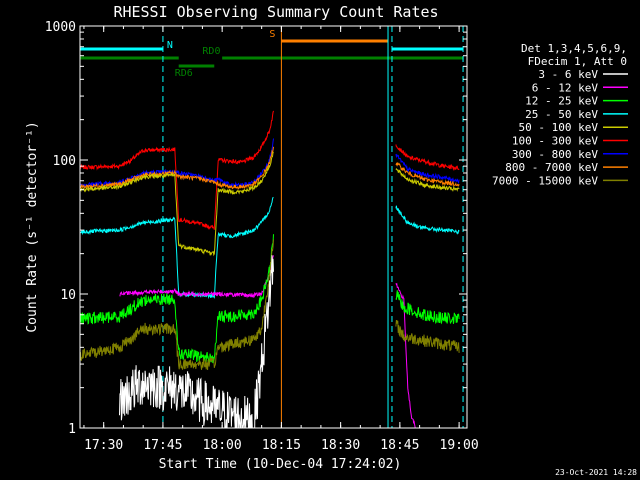 The image size is (640, 480). I want to click on plot-timestamp: 23-Oct-2021 14:28, so click(596, 472).